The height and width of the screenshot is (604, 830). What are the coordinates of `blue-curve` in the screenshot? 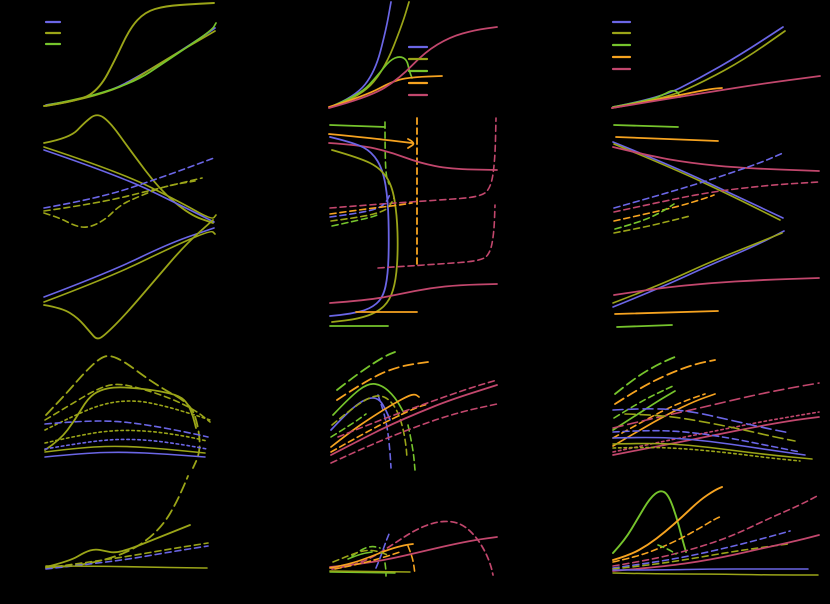 It's located at (130, 66).